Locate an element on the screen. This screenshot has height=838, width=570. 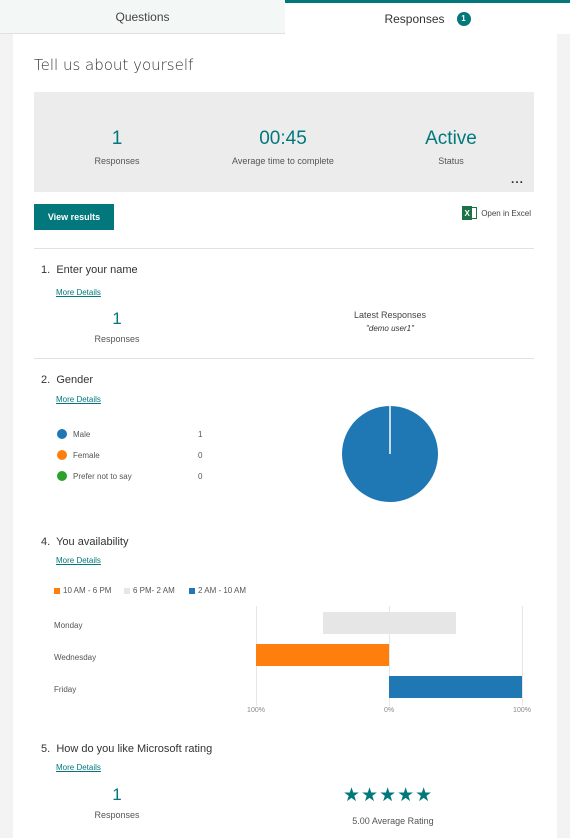
question-4-text: You availability is located at coordinates (92, 542).